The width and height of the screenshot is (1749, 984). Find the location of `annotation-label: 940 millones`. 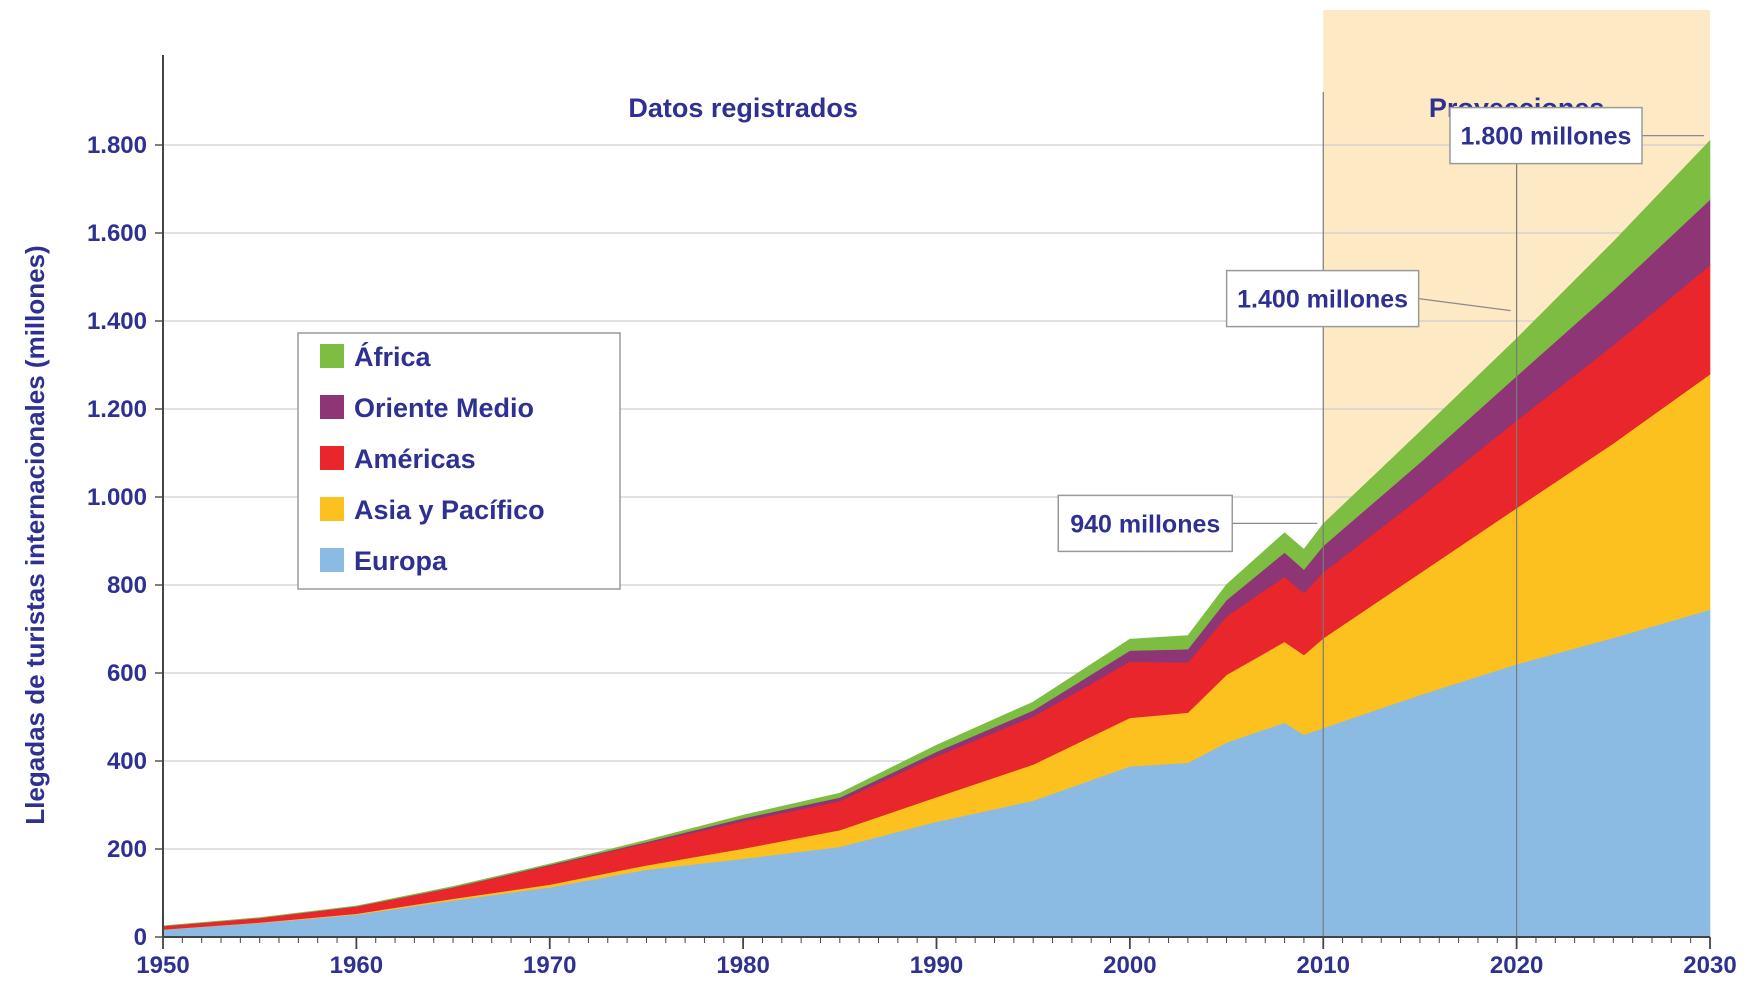

annotation-label: 940 millones is located at coordinates (1145, 524).